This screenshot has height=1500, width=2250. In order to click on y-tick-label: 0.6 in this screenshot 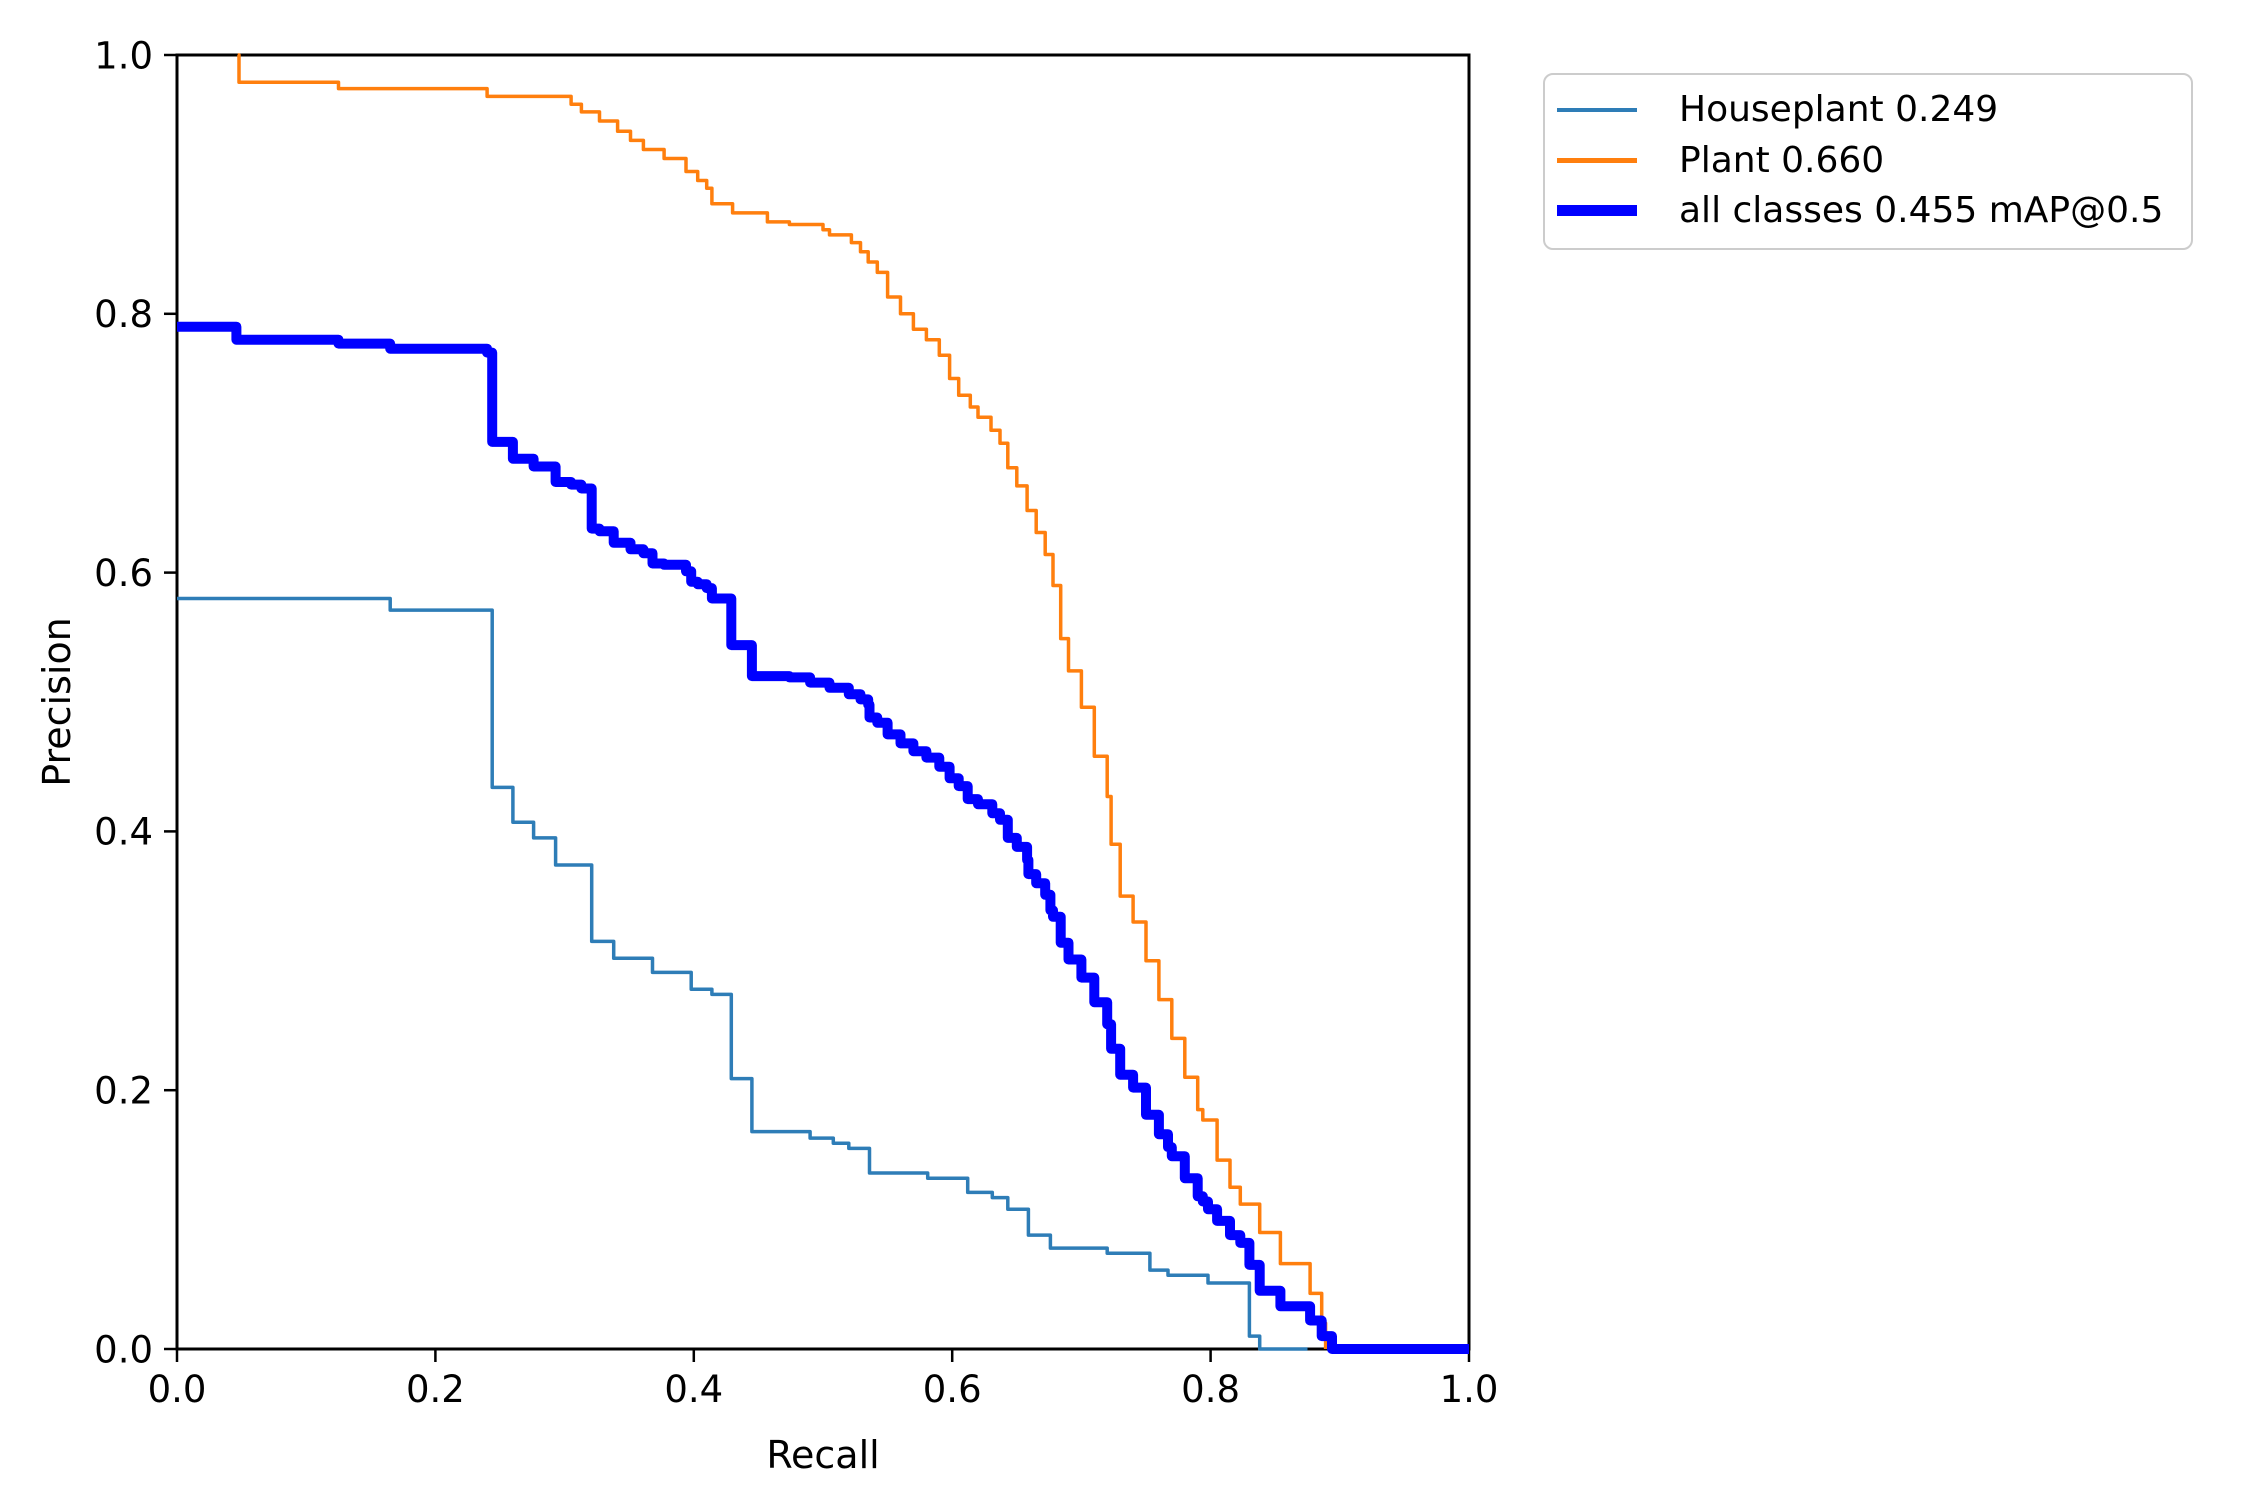, I will do `click(123, 573)`.